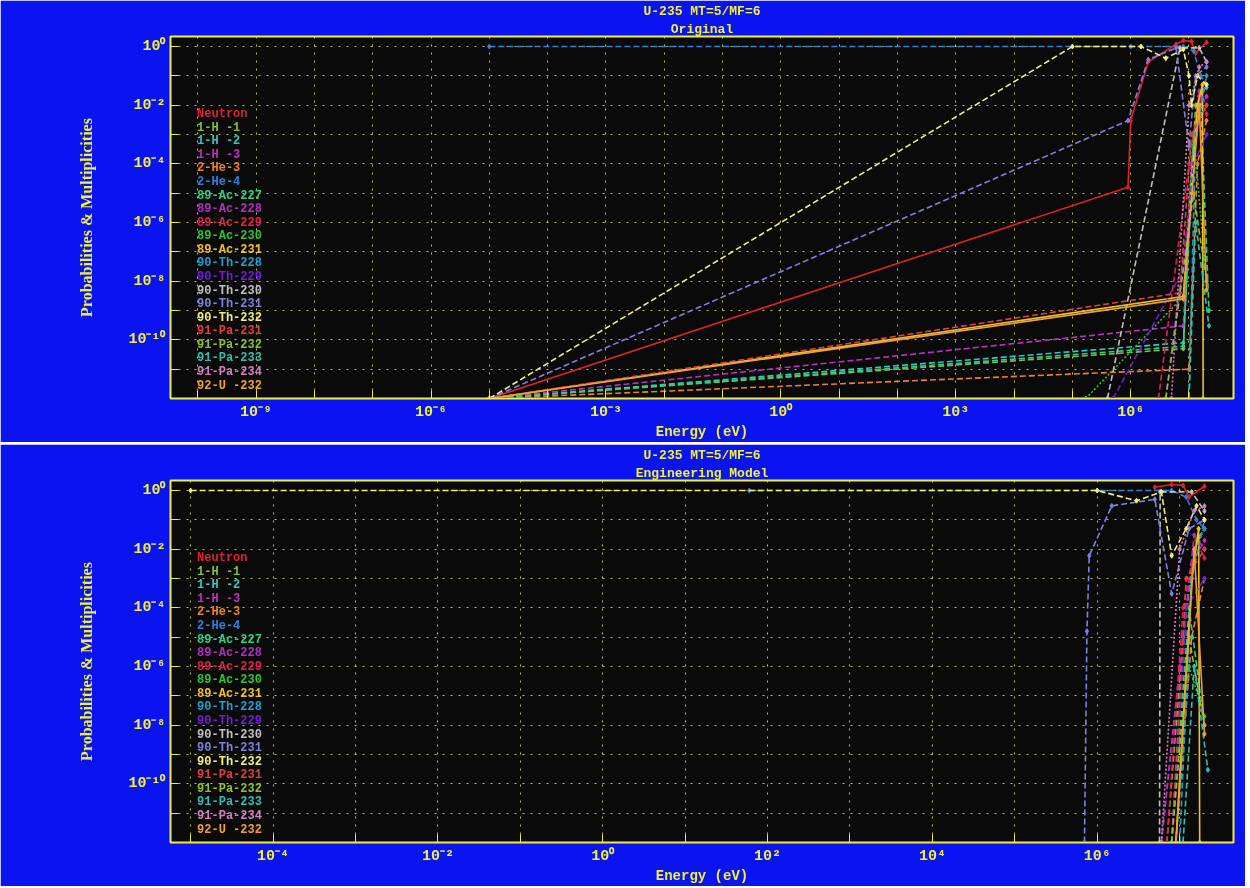  Describe the element at coordinates (932, 856) in the screenshot. I see `x-tick-label: 10⁴` at that location.